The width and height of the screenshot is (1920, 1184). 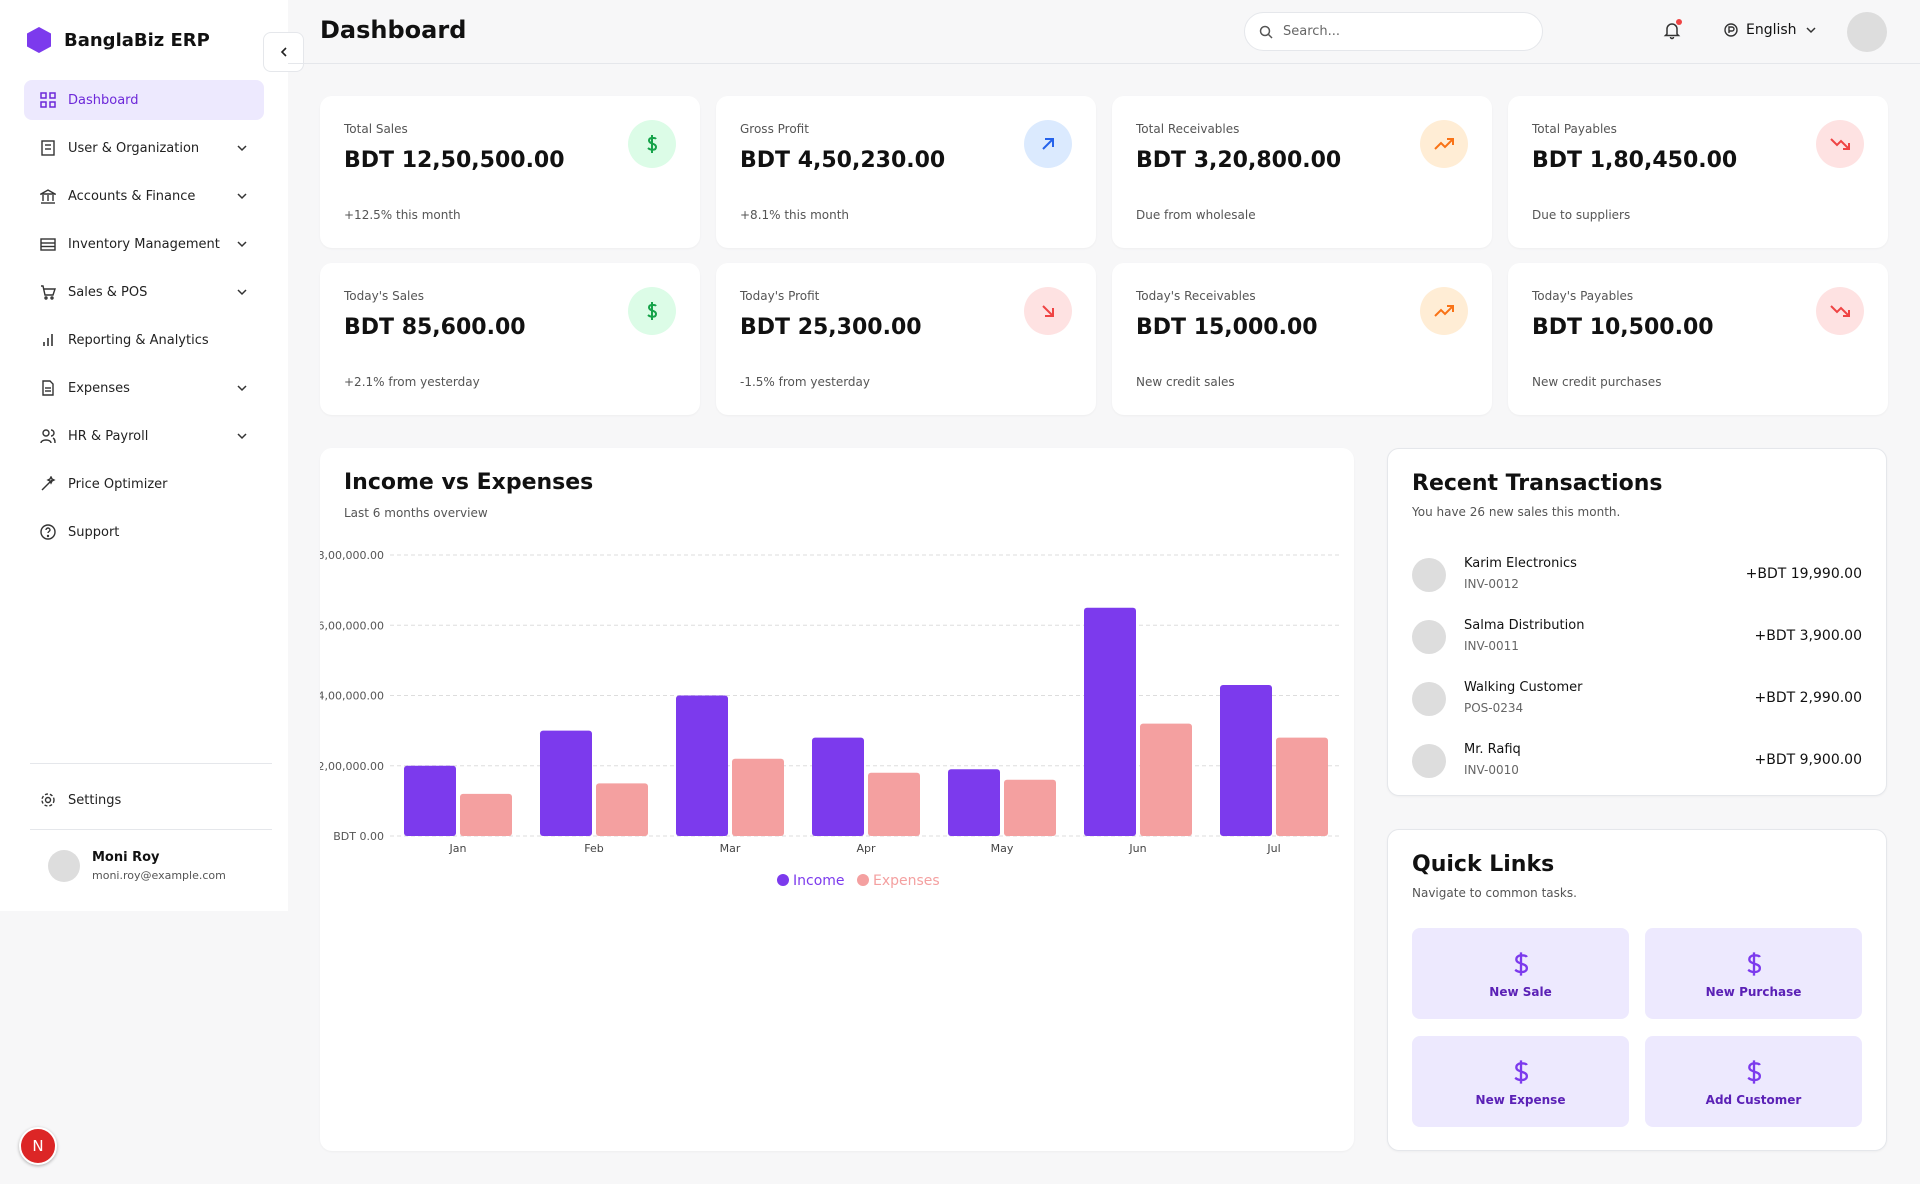 What do you see at coordinates (38, 1146) in the screenshot?
I see `dev-badge: N` at bounding box center [38, 1146].